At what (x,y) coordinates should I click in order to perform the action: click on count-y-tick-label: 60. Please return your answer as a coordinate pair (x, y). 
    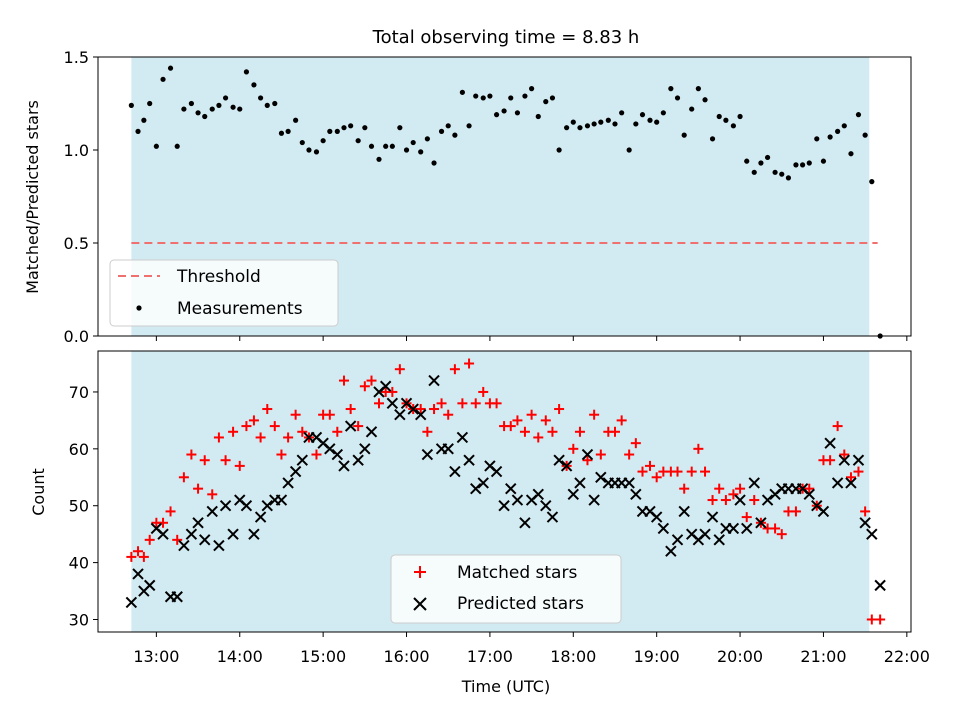
    Looking at the image, I should click on (79, 449).